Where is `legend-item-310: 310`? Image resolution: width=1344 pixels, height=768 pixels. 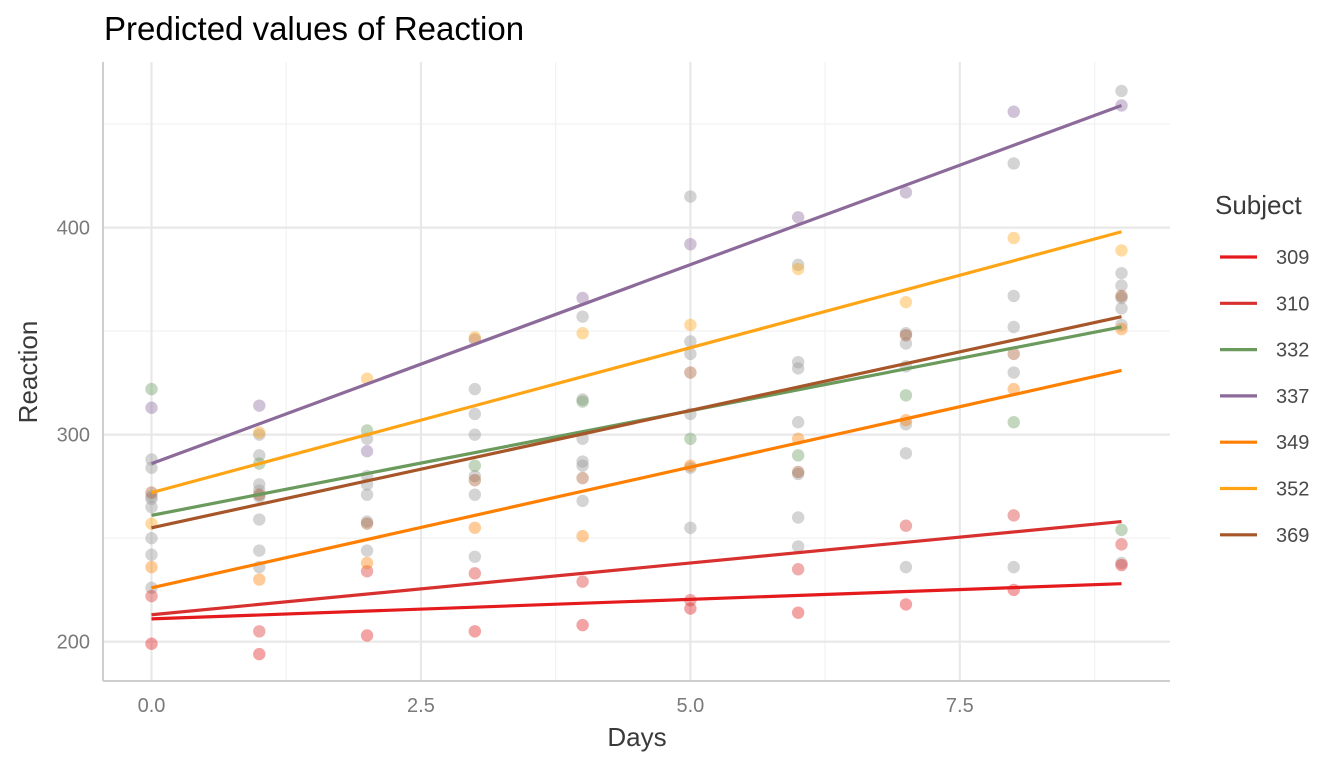 legend-item-310: 310 is located at coordinates (1264, 304).